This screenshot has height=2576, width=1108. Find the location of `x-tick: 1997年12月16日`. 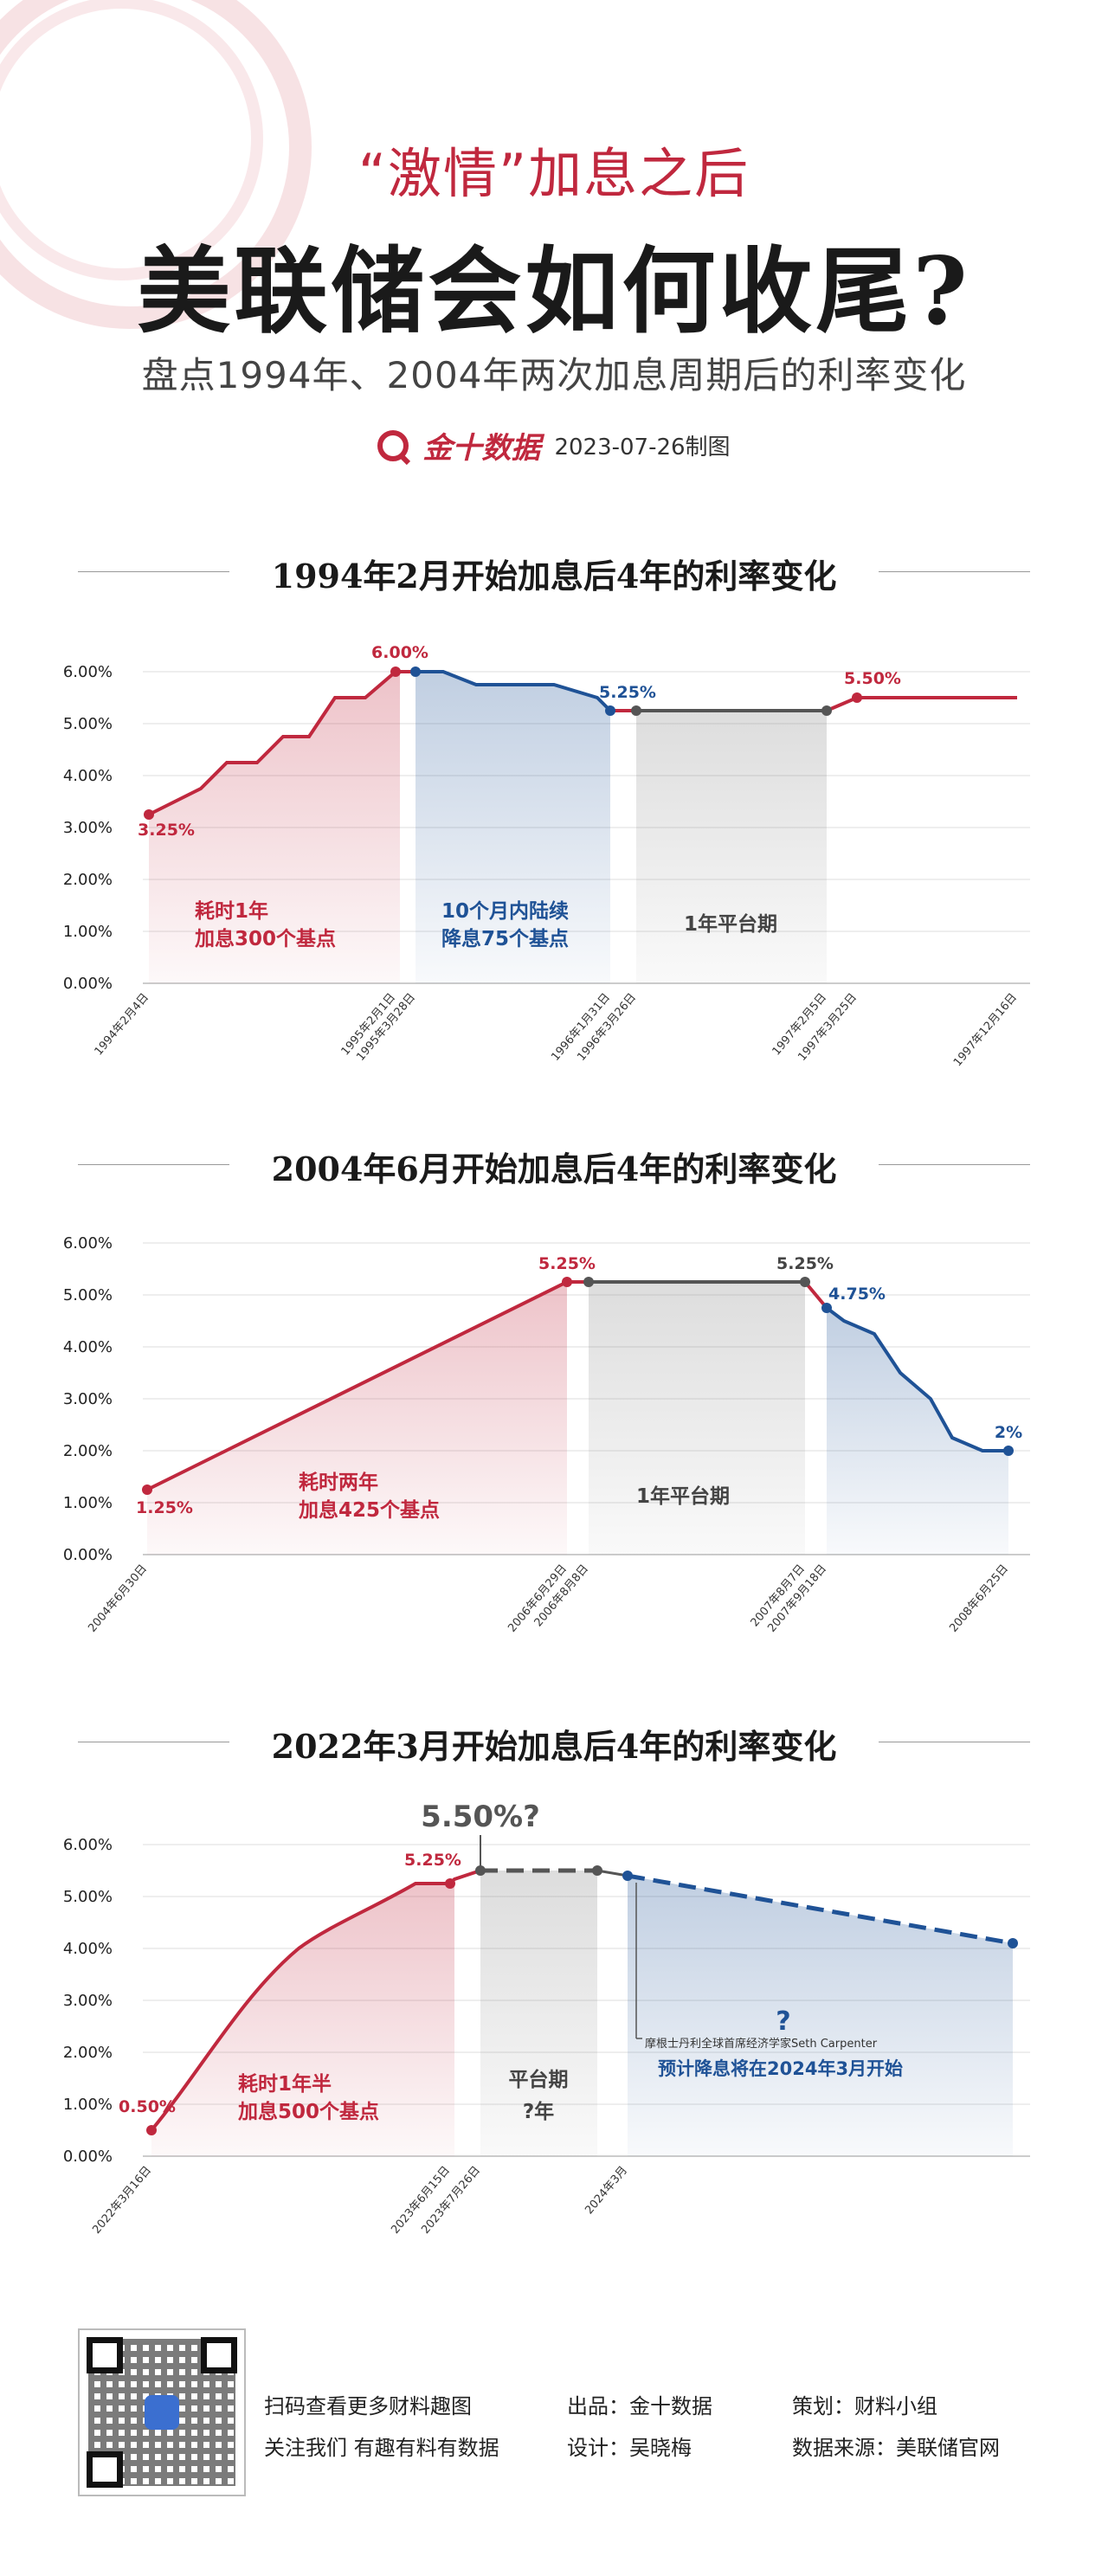

x-tick: 1997年12月16日 is located at coordinates (985, 1030).